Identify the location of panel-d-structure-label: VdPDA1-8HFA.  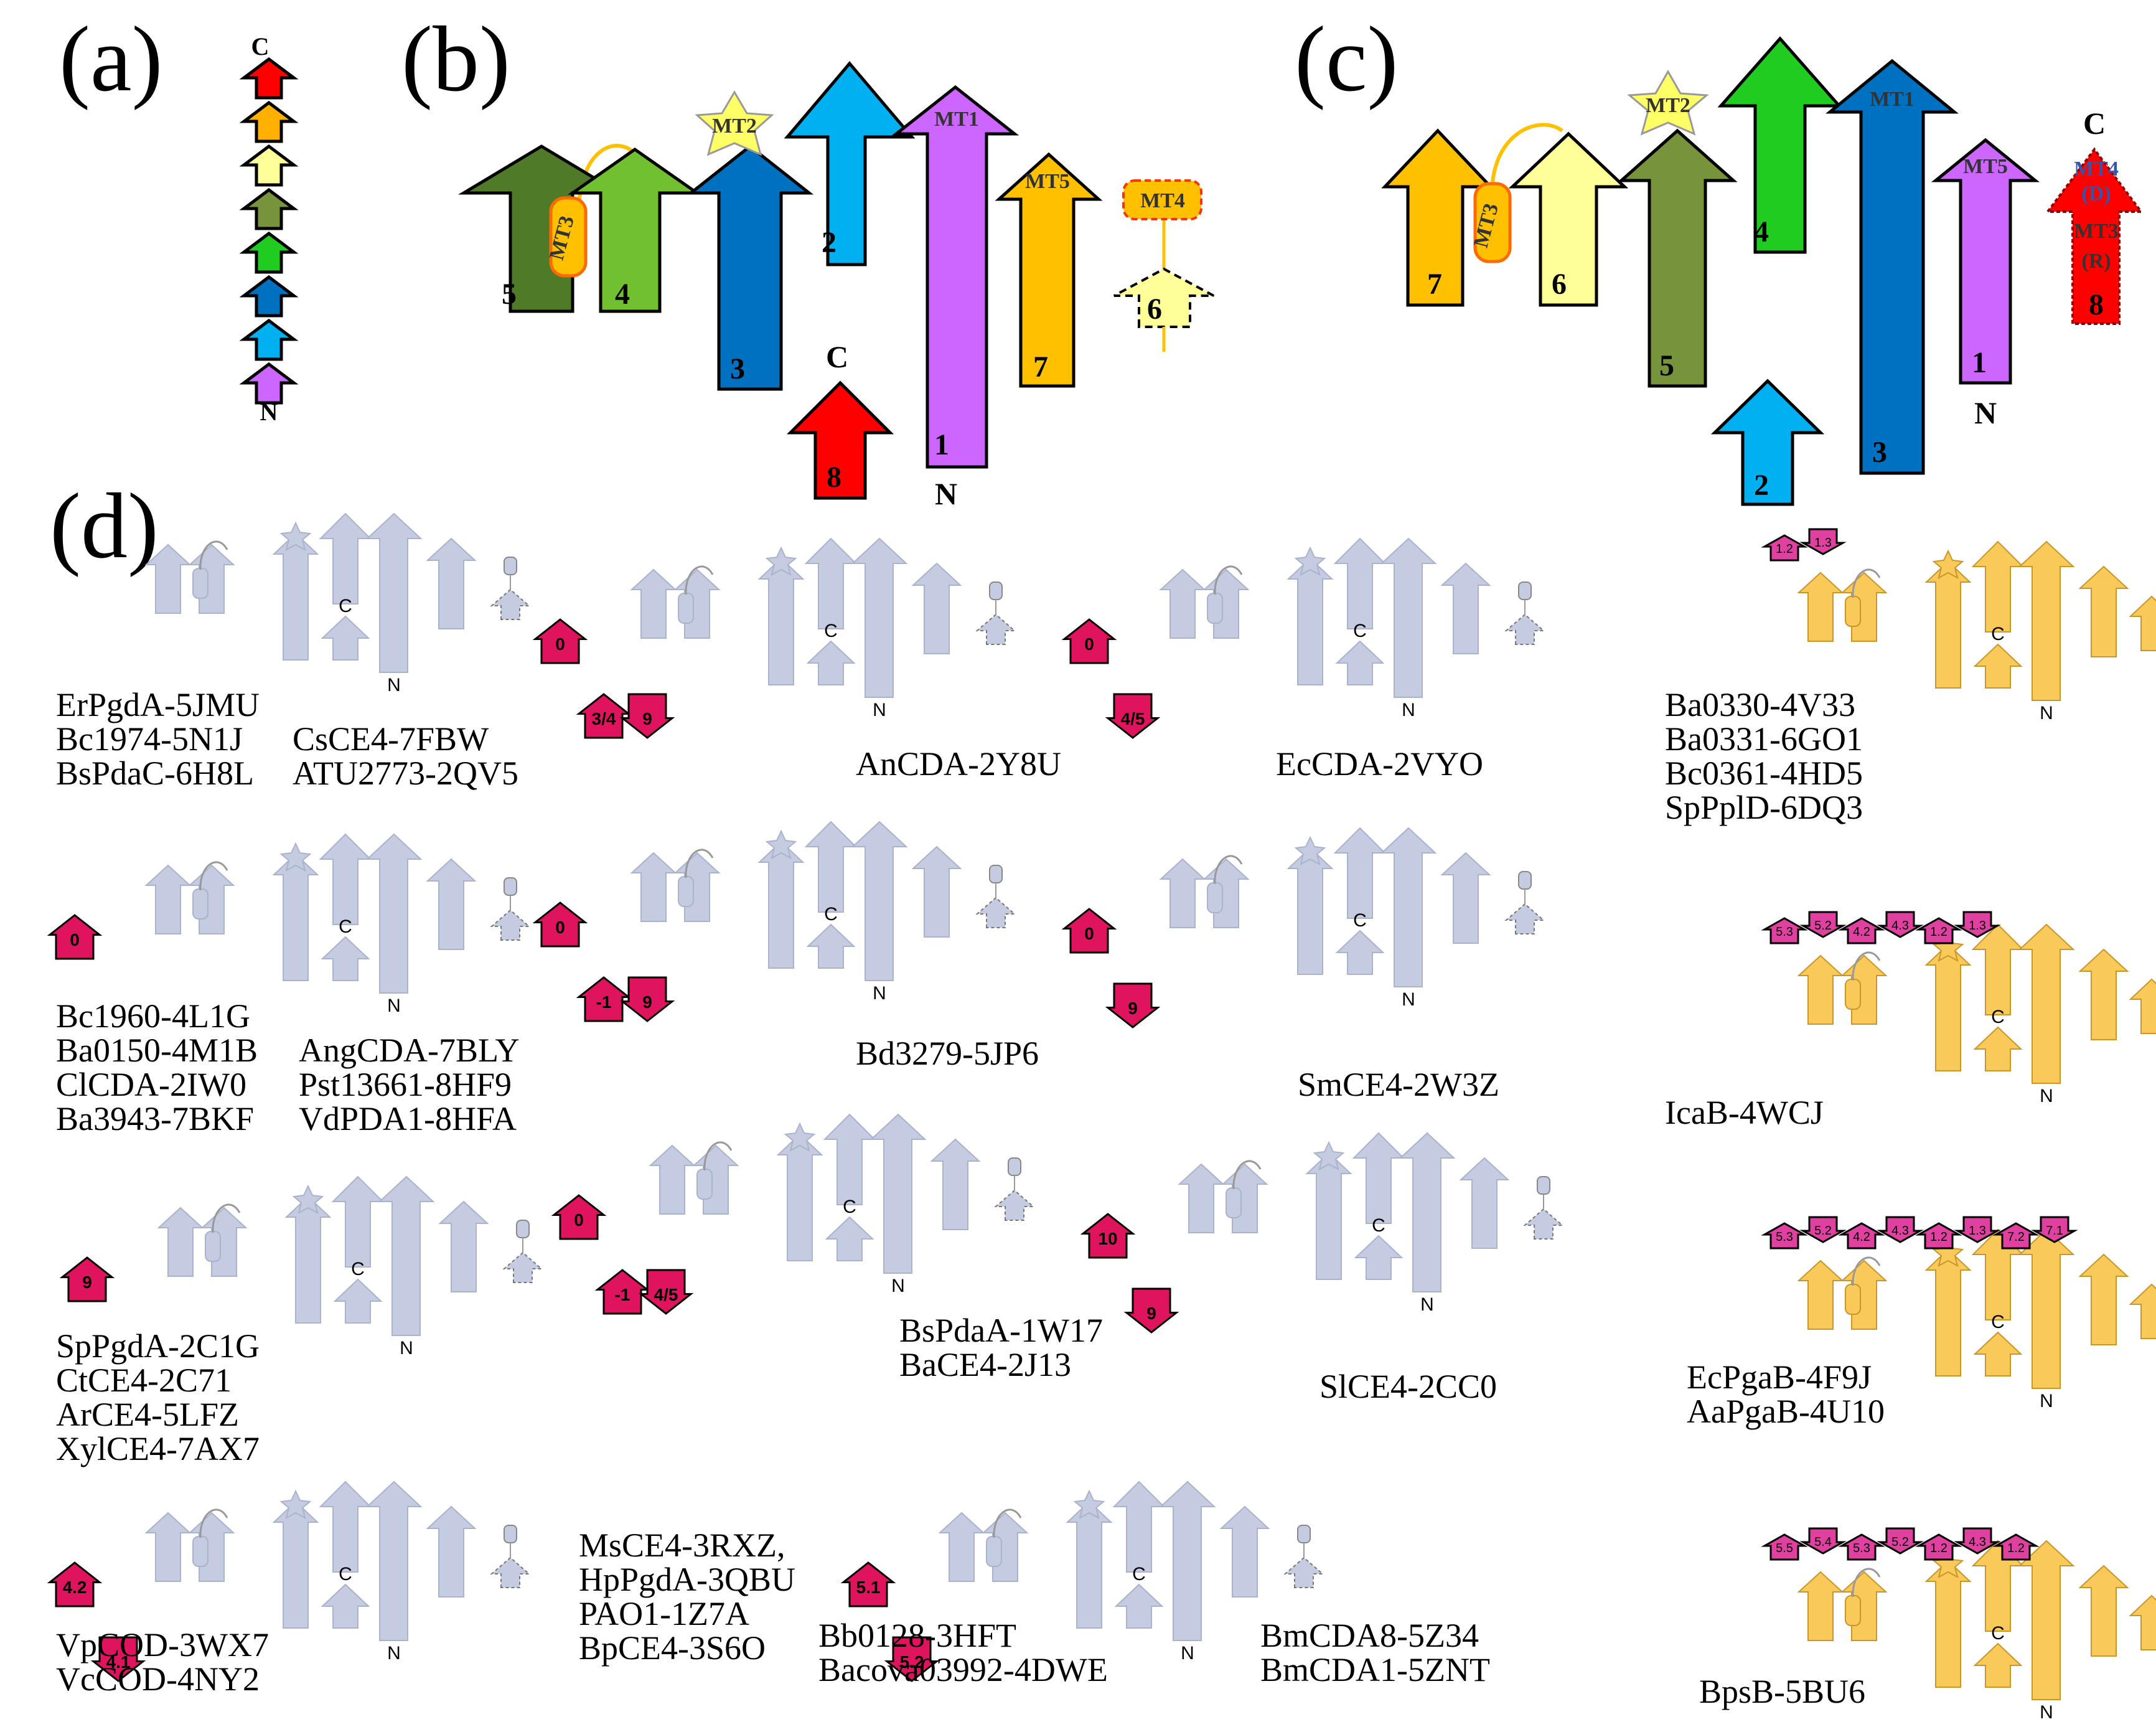
(408, 1118).